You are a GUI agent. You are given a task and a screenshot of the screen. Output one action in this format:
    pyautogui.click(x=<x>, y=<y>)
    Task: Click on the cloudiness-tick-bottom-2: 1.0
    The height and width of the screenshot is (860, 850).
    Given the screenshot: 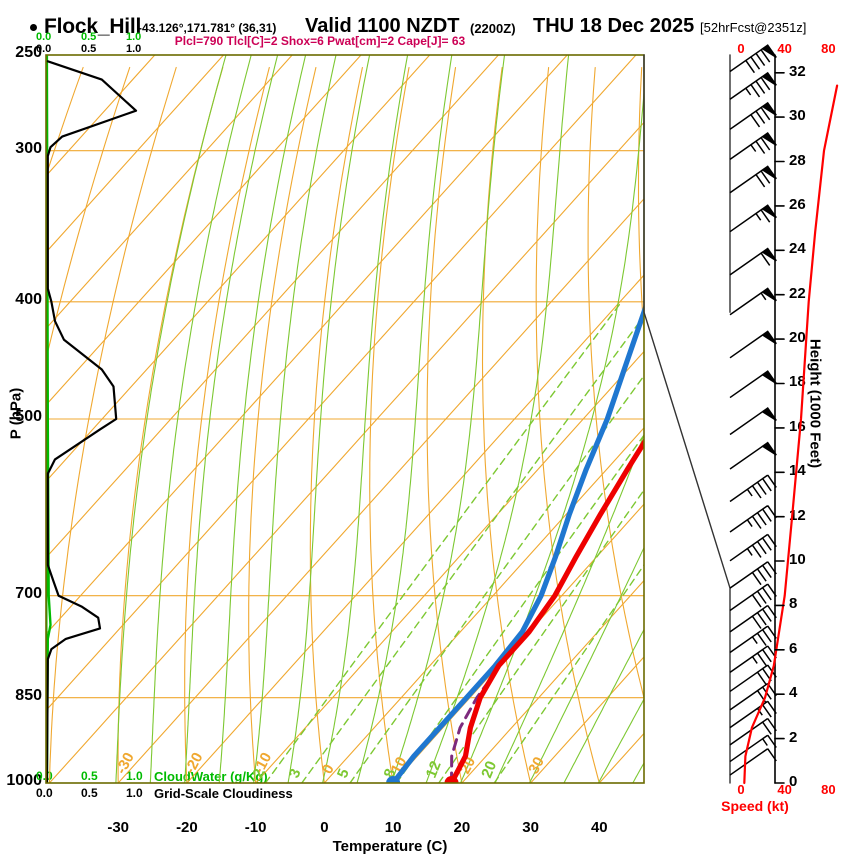 What is the action you would take?
    pyautogui.click(x=134, y=793)
    